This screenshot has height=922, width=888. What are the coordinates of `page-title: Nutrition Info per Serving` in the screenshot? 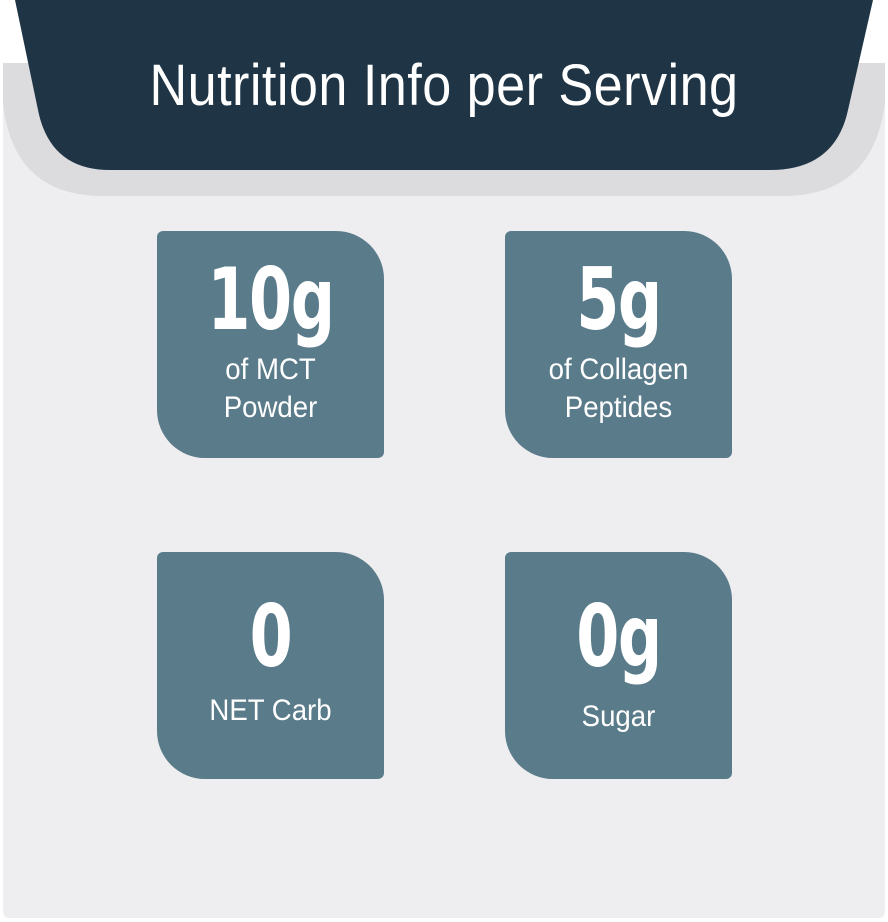 It's located at (444, 85).